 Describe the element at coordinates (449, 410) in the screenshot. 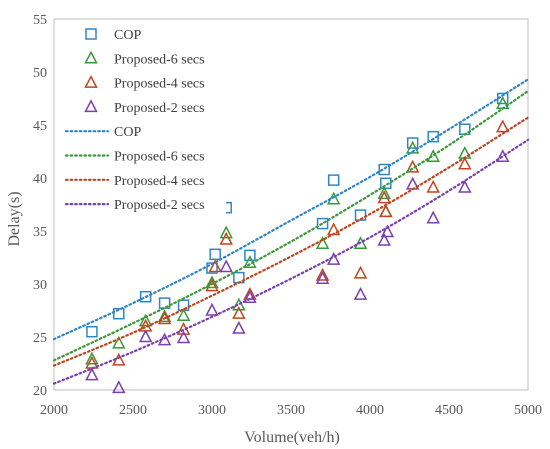

I see `x-tick-label: 4500` at that location.